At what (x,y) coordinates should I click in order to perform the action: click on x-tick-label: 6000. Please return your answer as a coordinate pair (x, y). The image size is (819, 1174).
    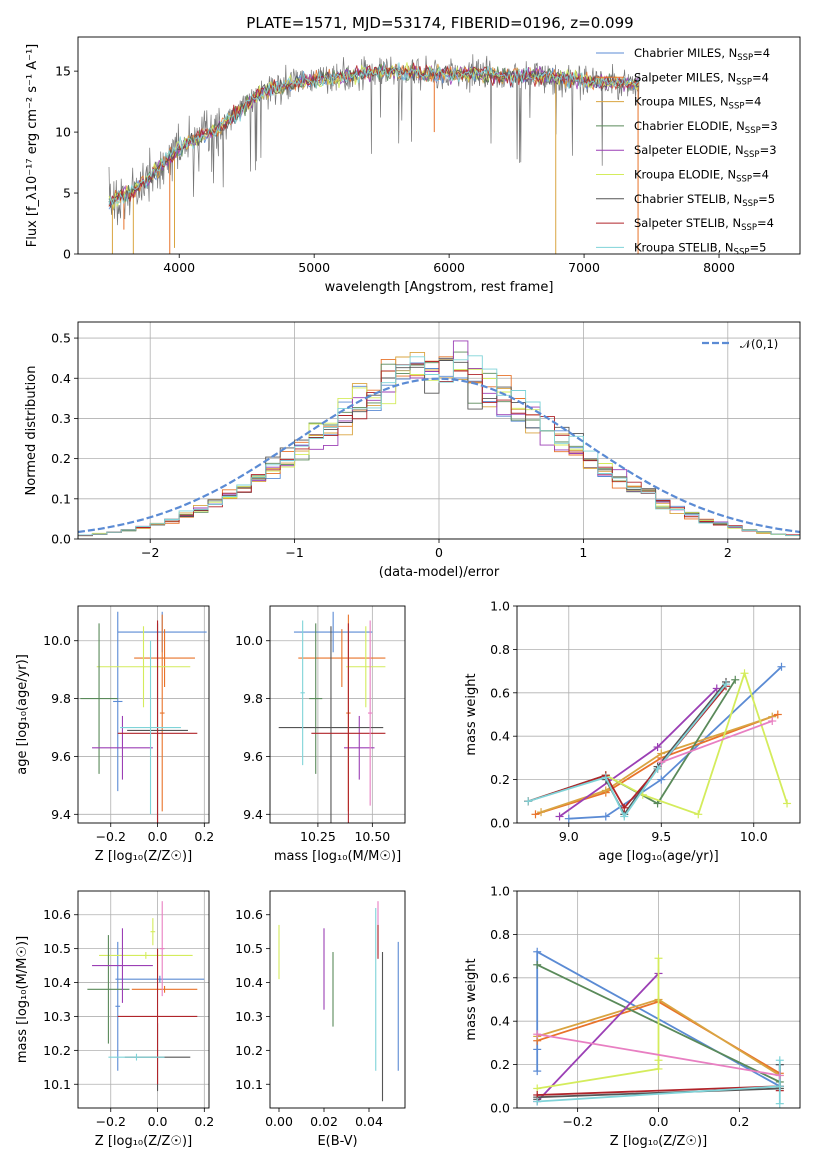
    Looking at the image, I should click on (449, 267).